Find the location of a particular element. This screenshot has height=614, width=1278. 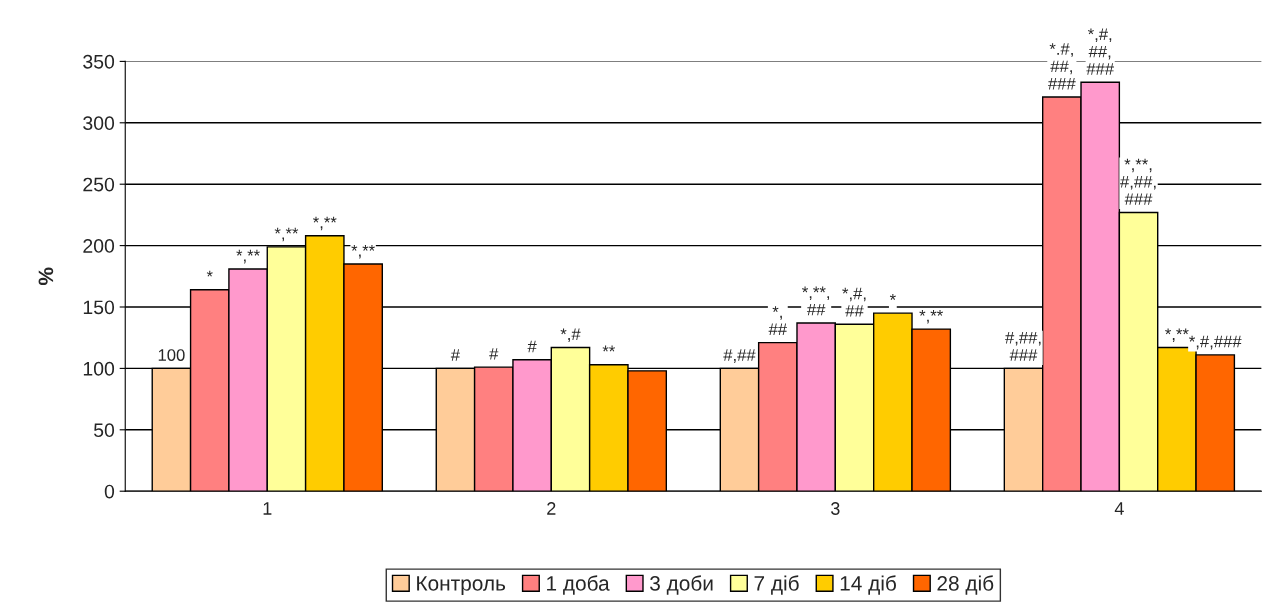

legend-label: 7 діб is located at coordinates (776, 585).